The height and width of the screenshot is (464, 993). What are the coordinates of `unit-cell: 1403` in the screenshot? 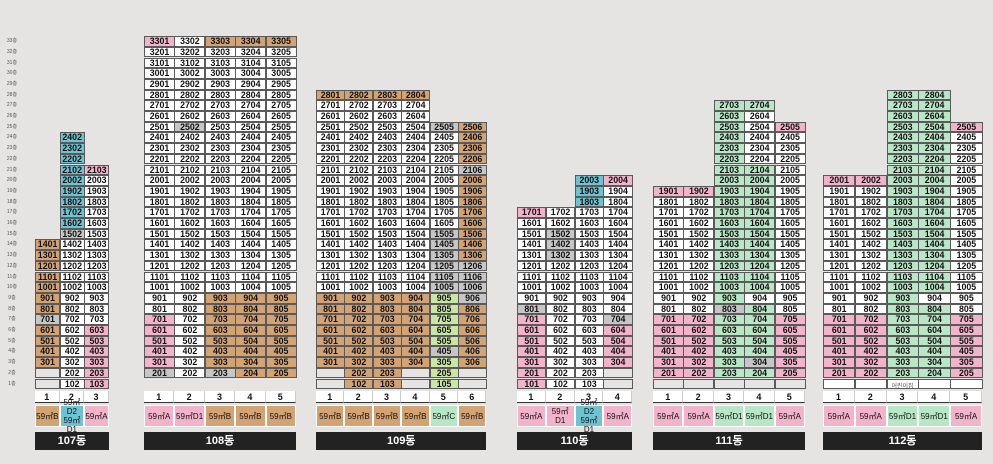 It's located at (589, 245).